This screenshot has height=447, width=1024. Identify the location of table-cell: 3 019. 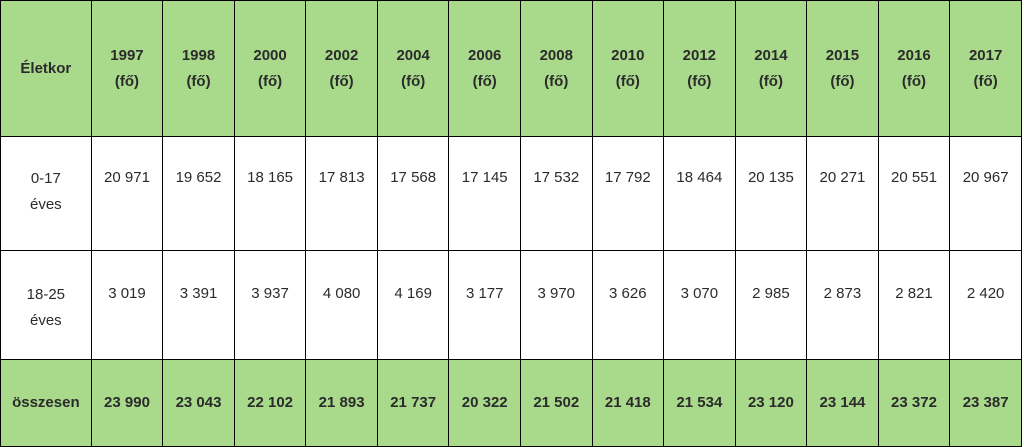
(127, 305).